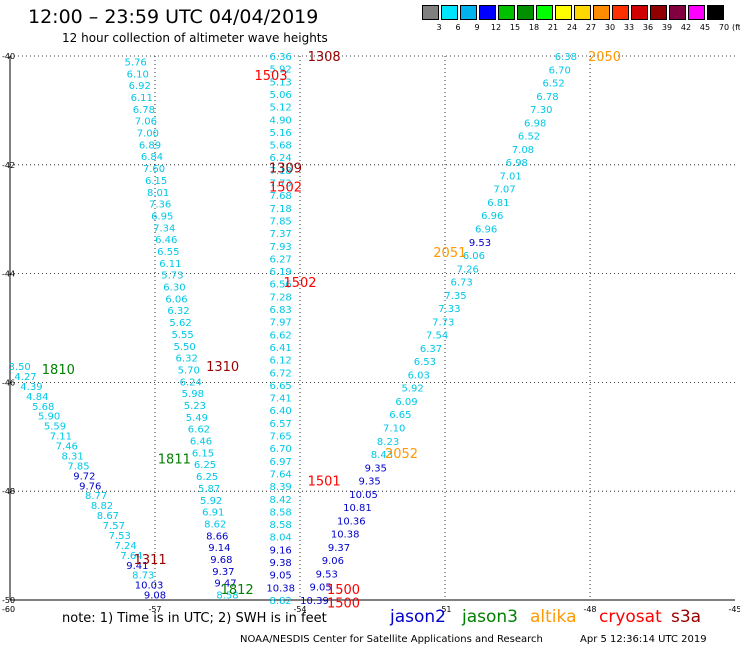 This screenshot has width=740, height=650. Describe the element at coordinates (419, 375) in the screenshot. I see `swh-value: 6.03` at that location.